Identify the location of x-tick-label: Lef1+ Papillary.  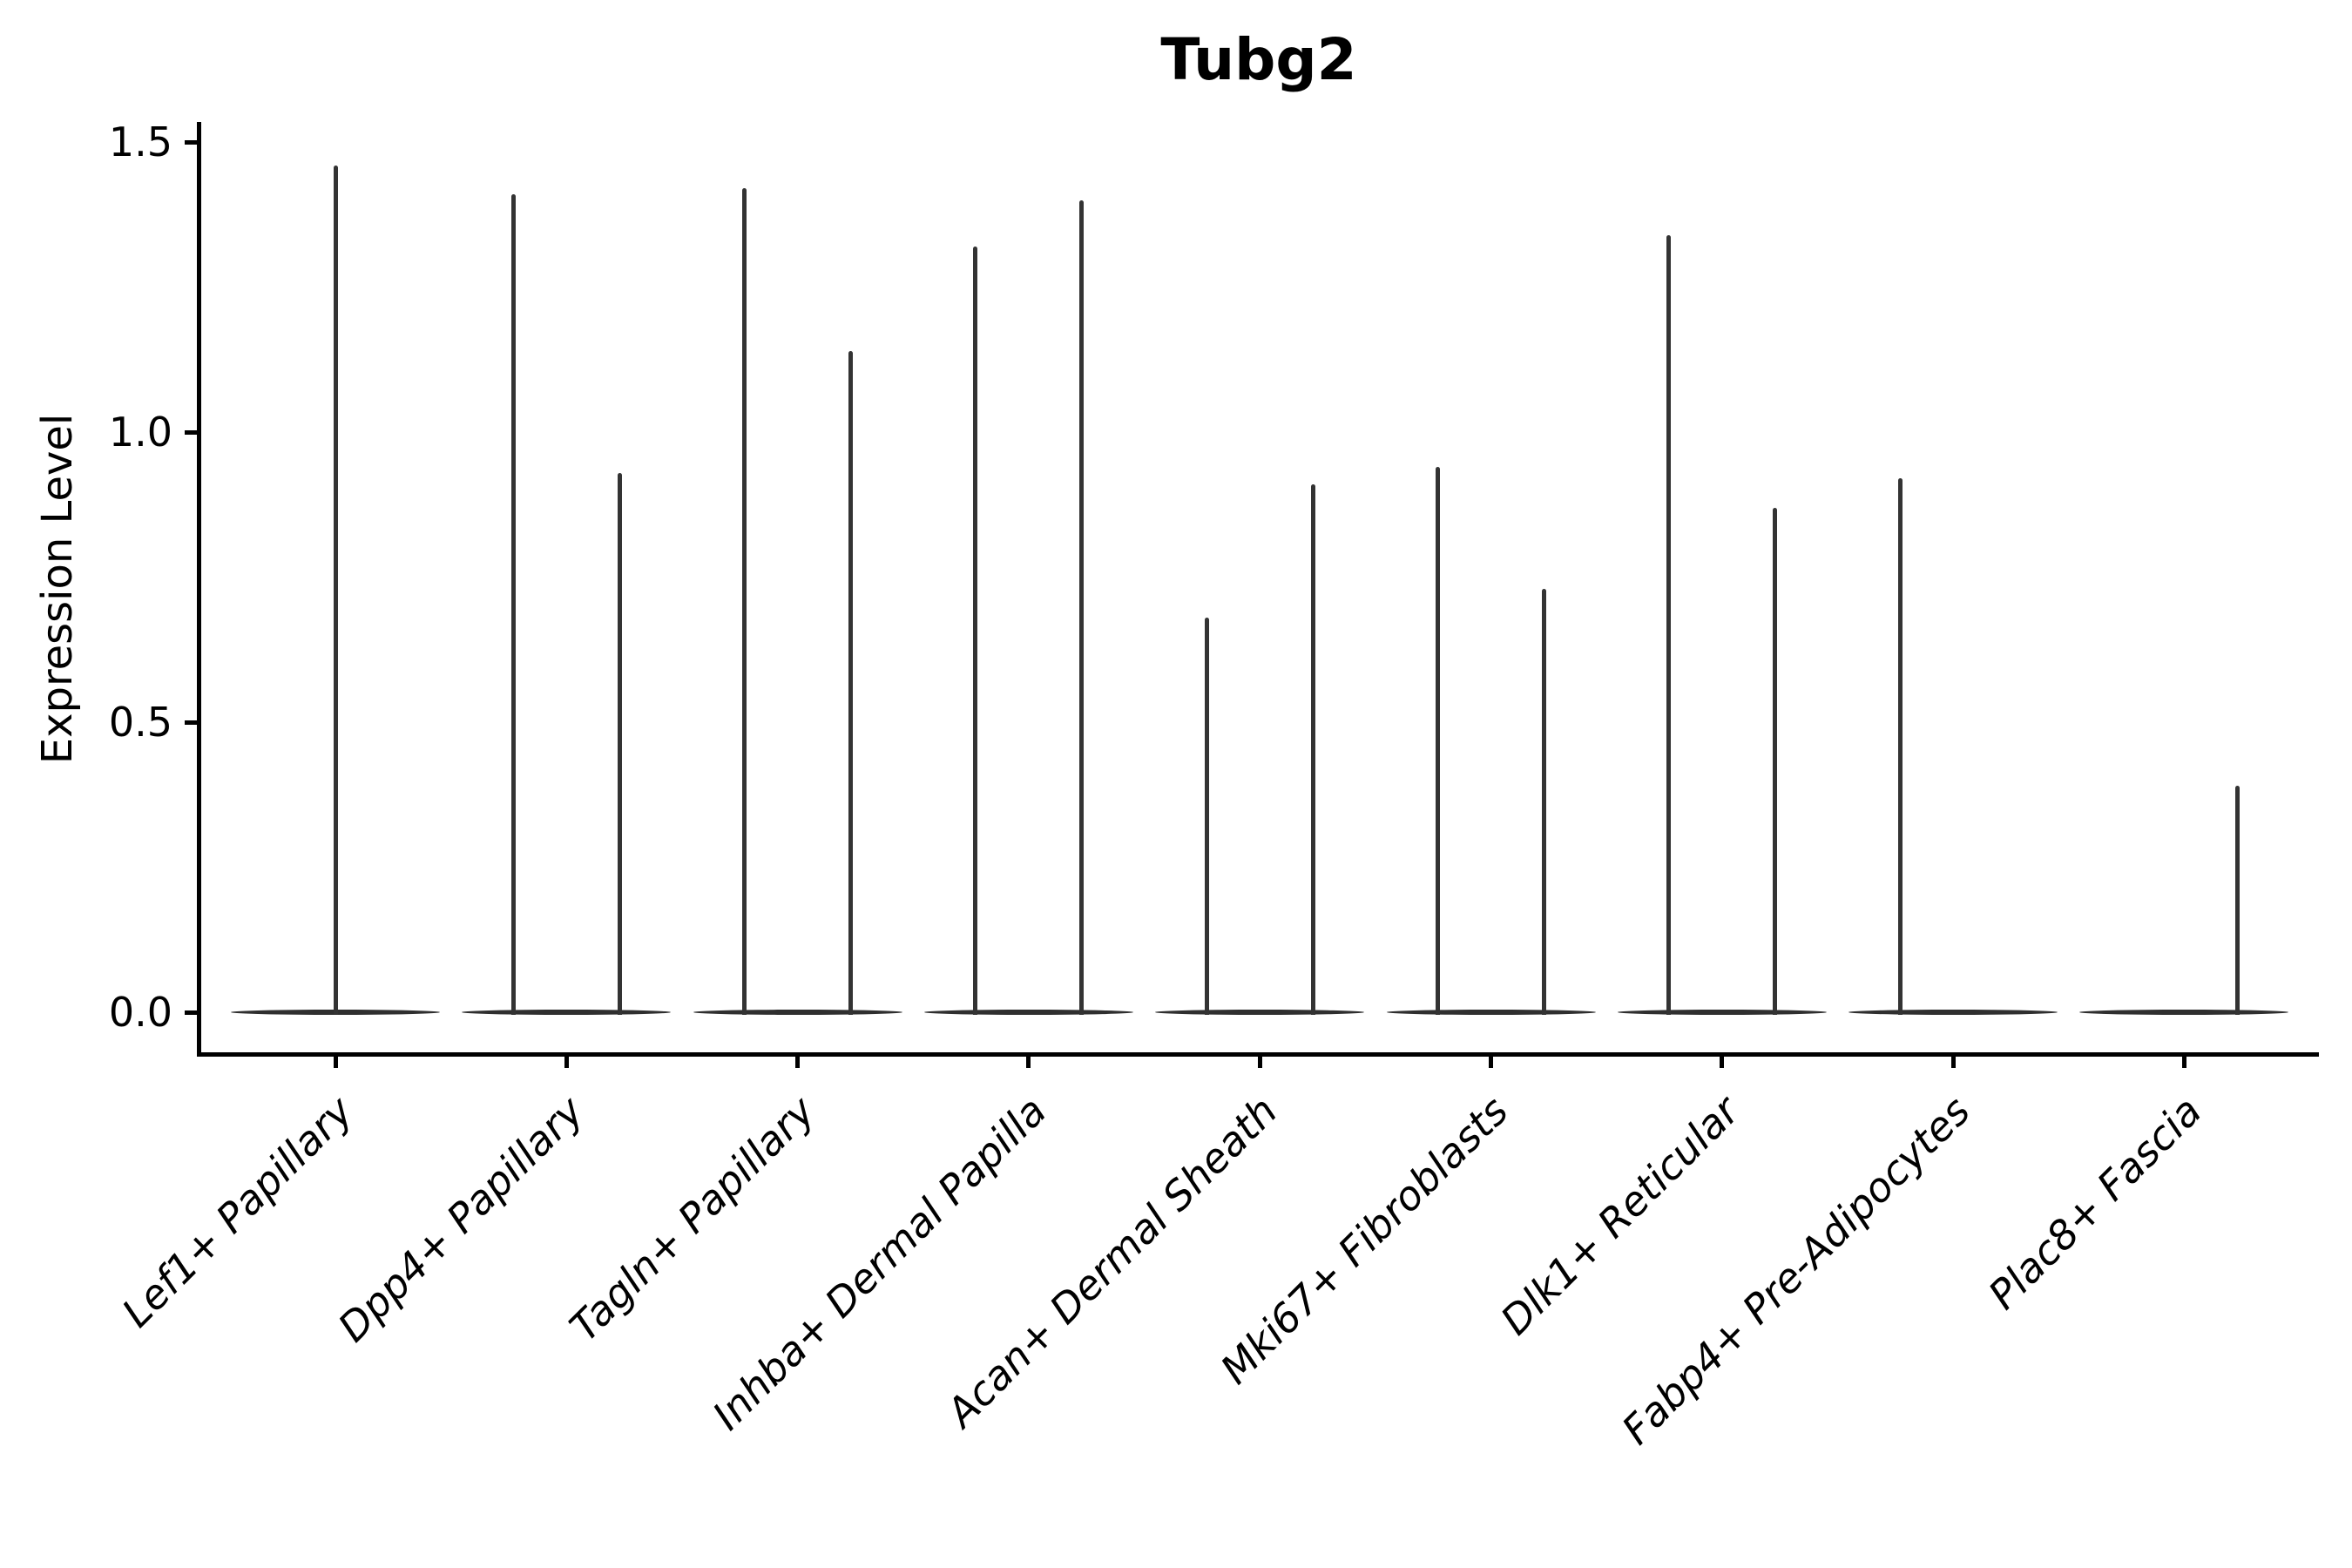
(237, 1211).